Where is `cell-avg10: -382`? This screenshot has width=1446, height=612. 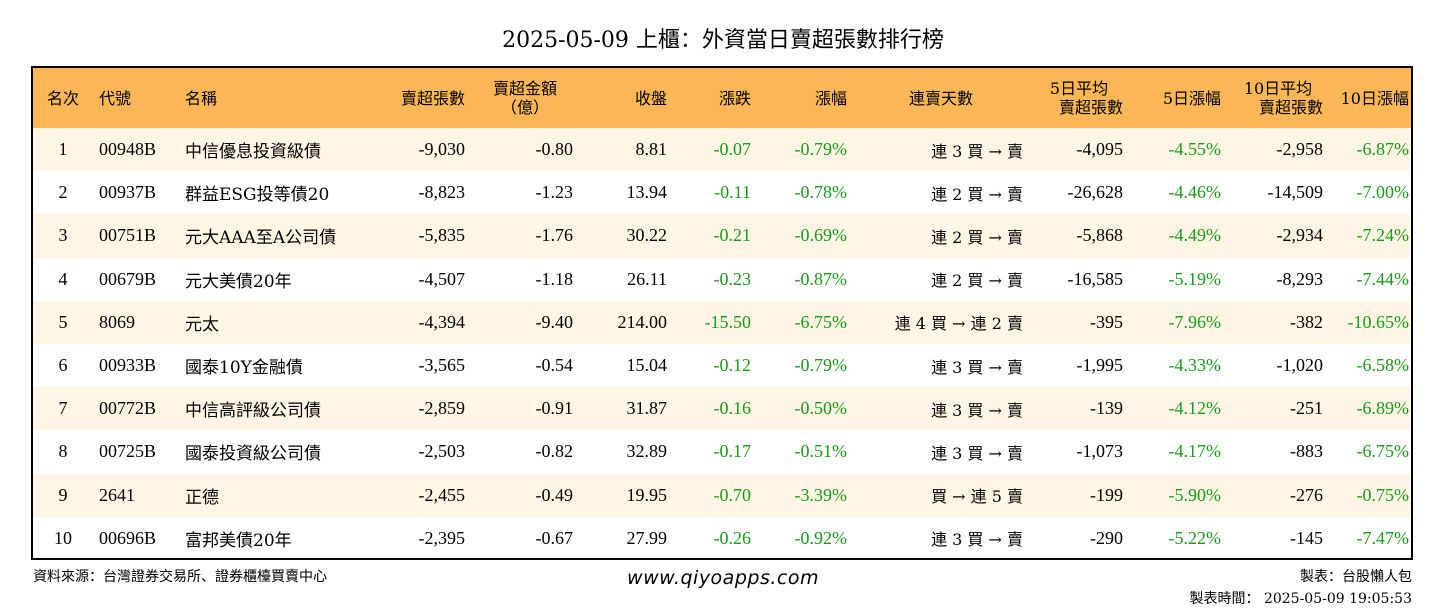 cell-avg10: -382 is located at coordinates (1306, 321).